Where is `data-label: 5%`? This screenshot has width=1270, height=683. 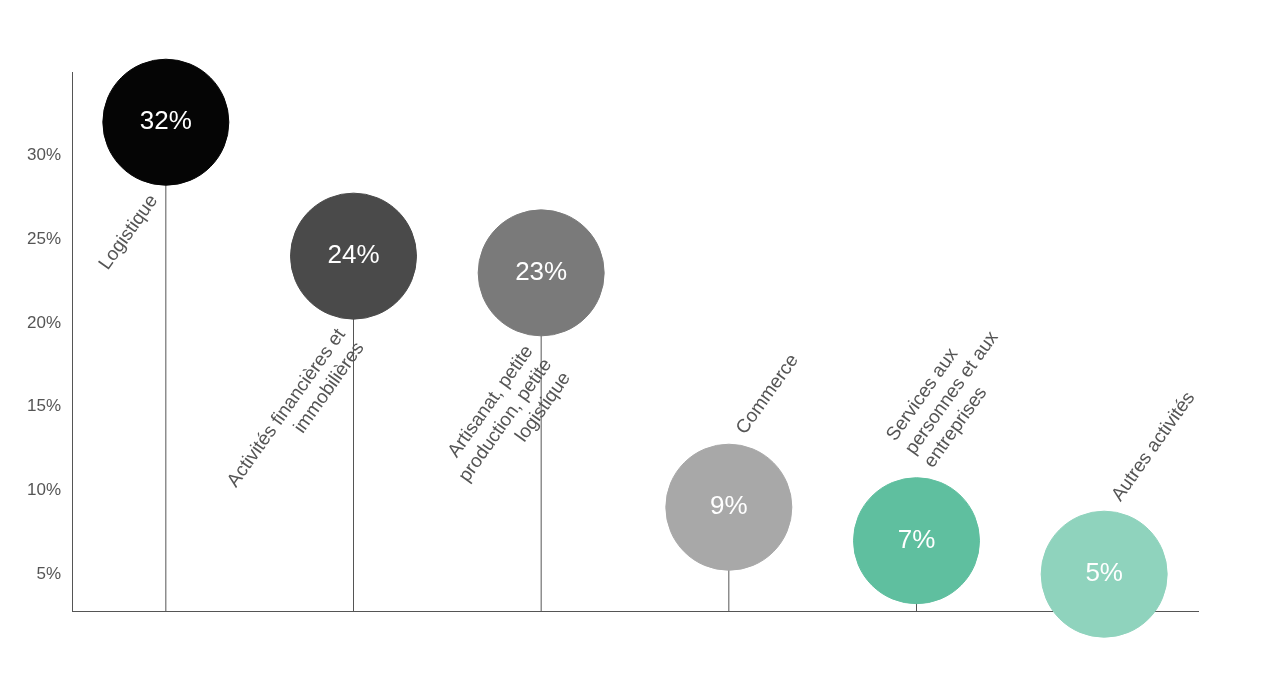
data-label: 5% is located at coordinates (1104, 572).